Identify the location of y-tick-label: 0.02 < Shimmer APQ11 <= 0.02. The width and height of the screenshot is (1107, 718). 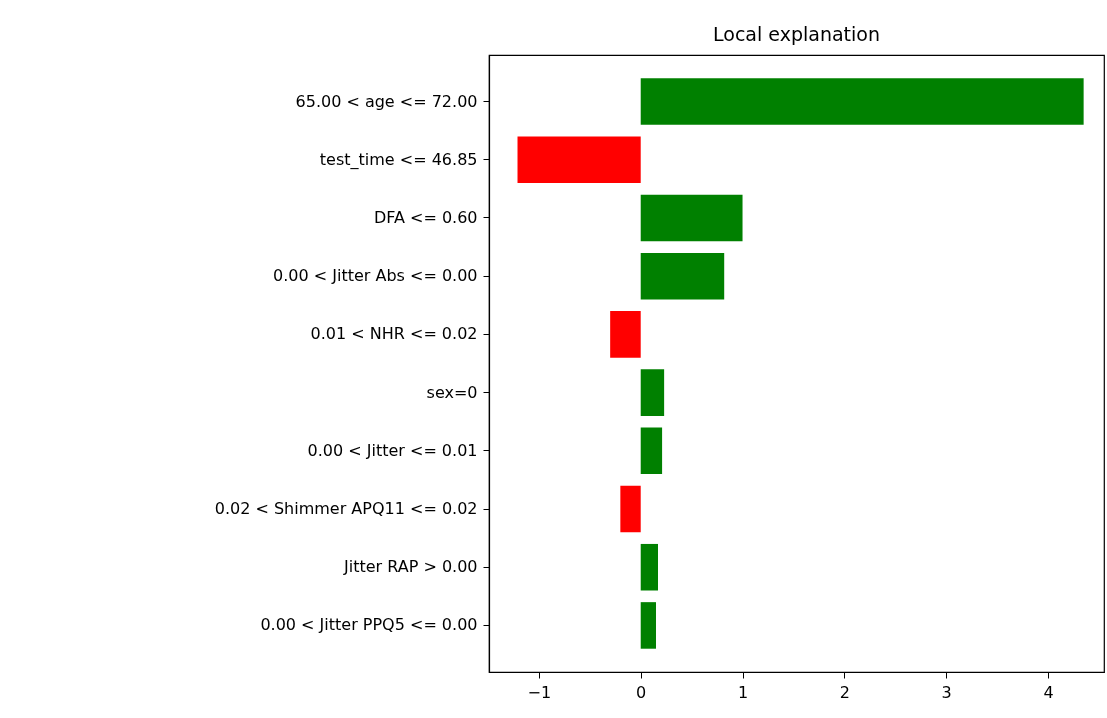
(346, 509).